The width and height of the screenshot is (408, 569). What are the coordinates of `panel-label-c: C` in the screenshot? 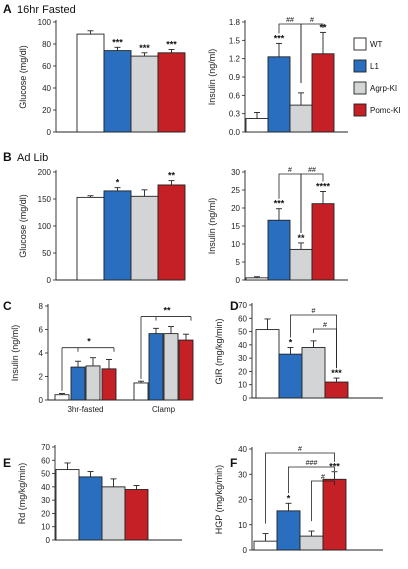 It's located at (7, 306).